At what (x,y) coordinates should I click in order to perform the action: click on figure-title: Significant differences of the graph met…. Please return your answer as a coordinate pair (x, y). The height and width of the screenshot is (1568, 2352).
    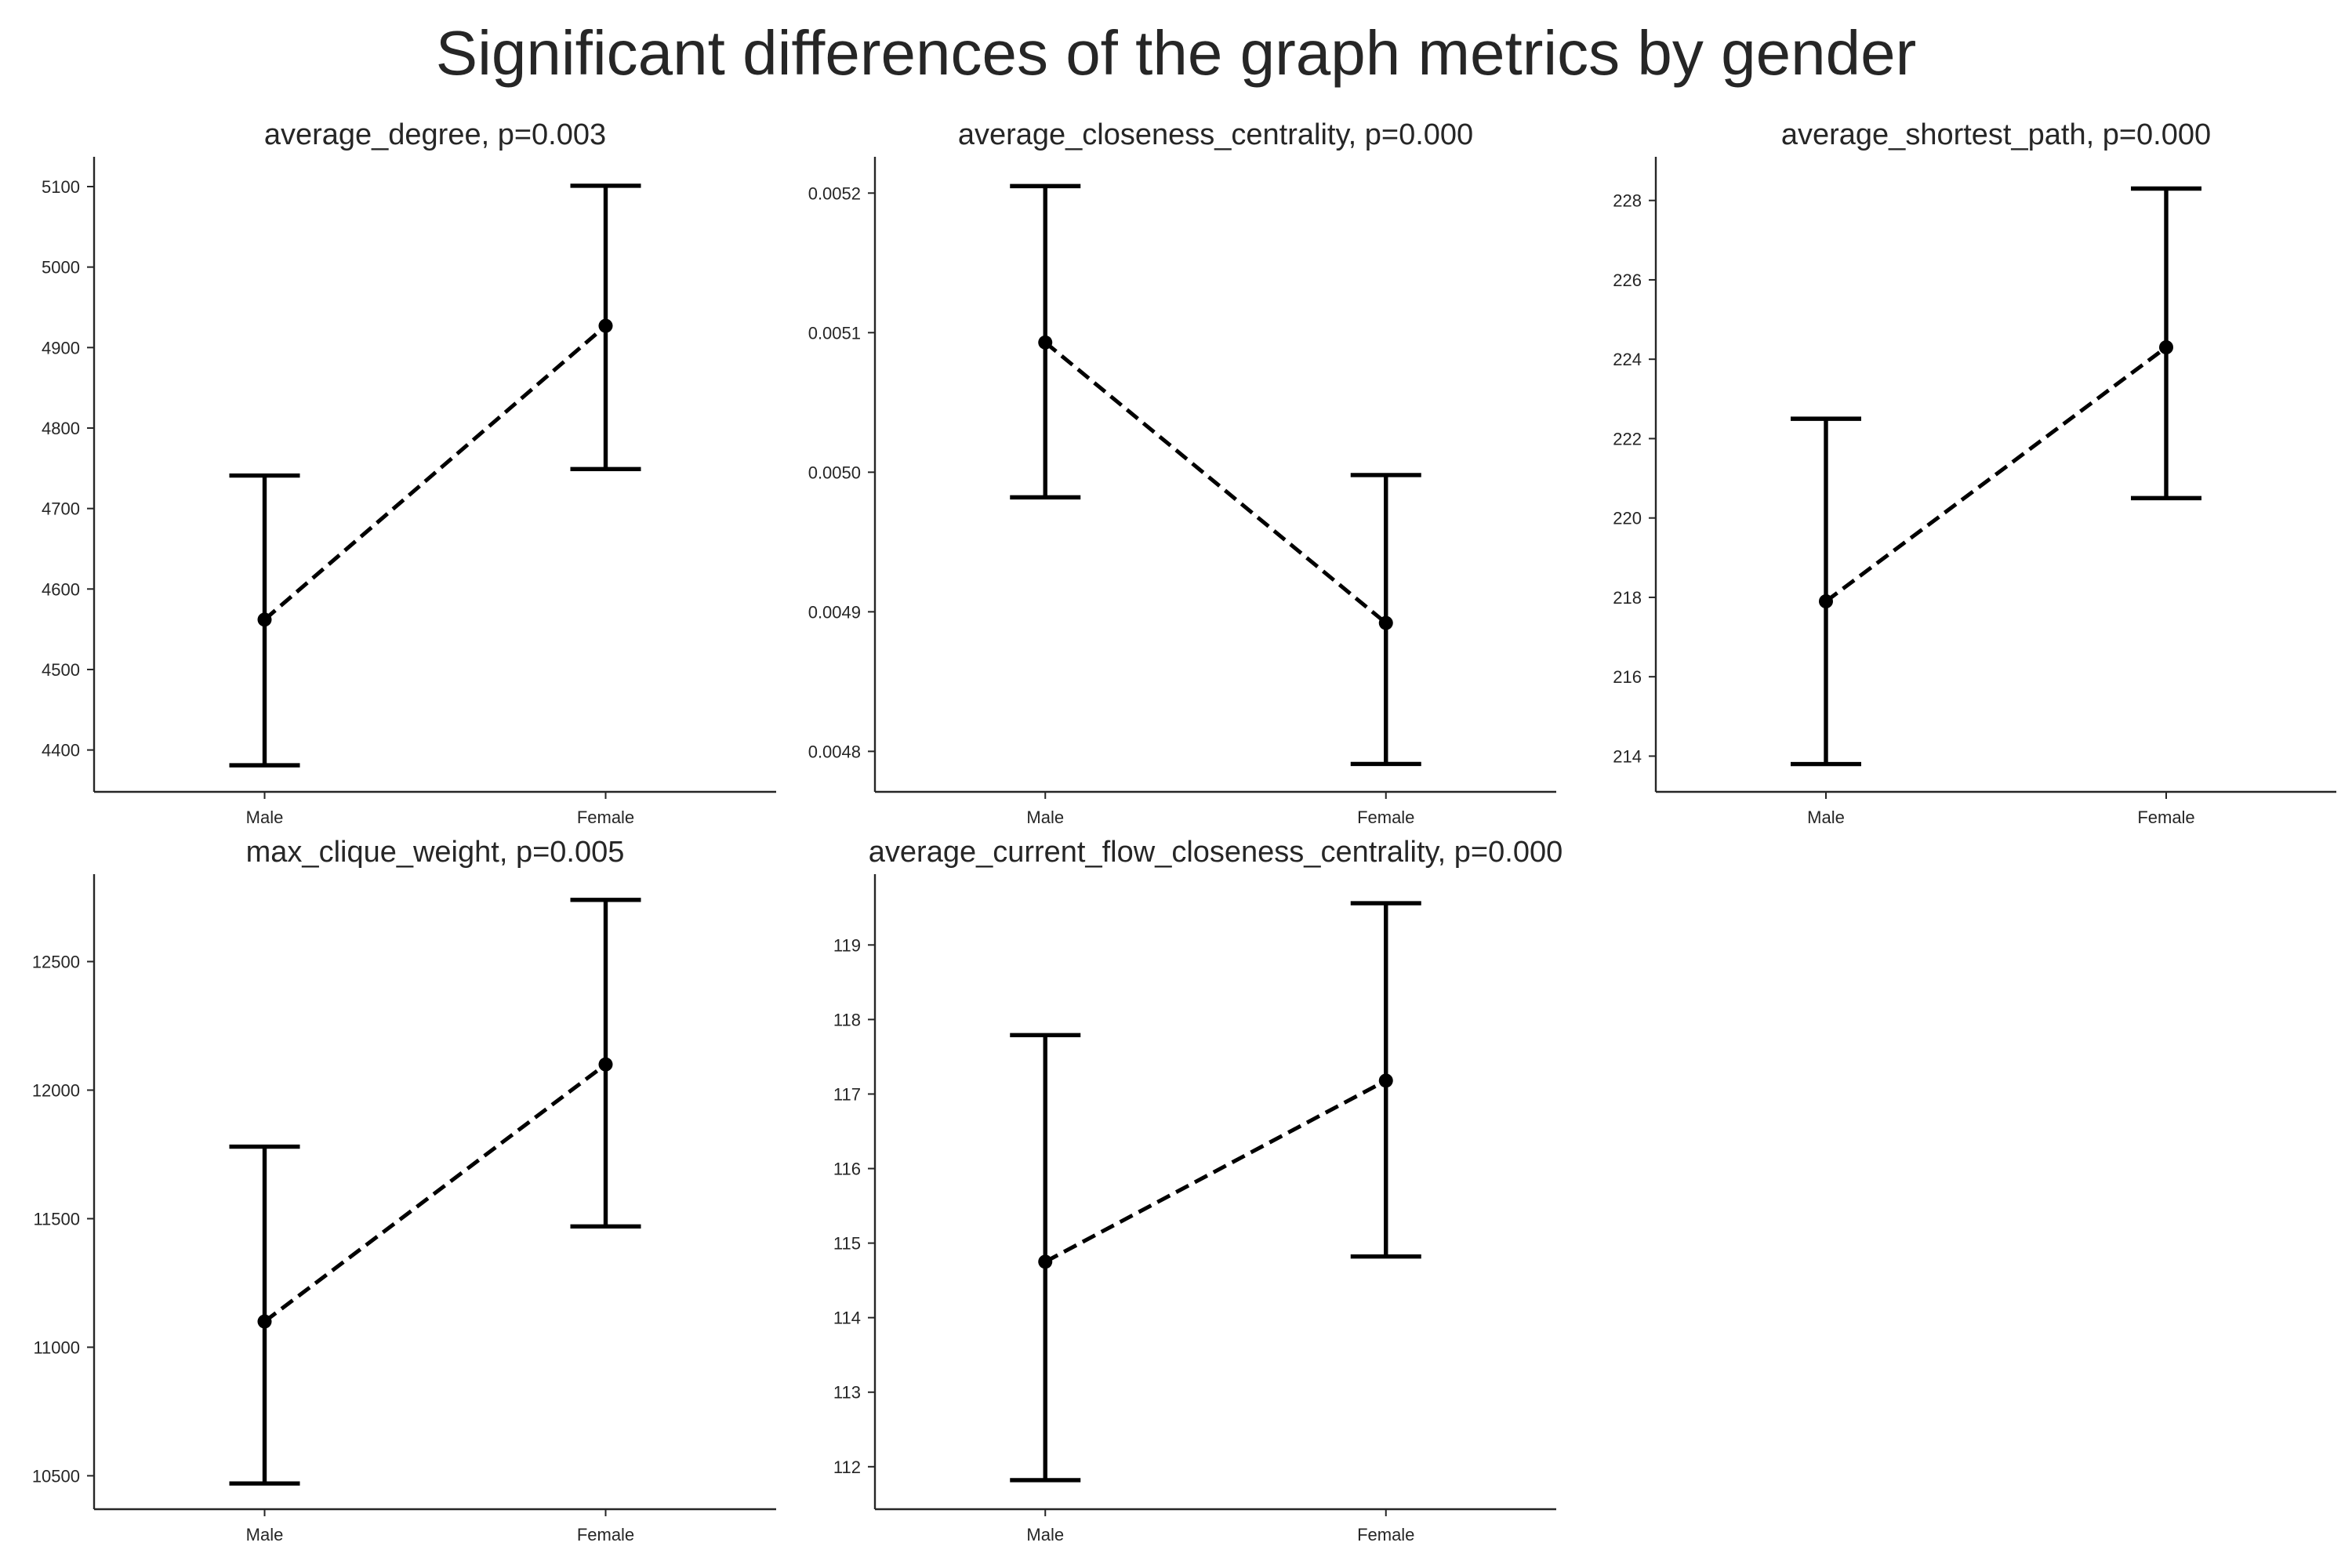
    Looking at the image, I should click on (1176, 53).